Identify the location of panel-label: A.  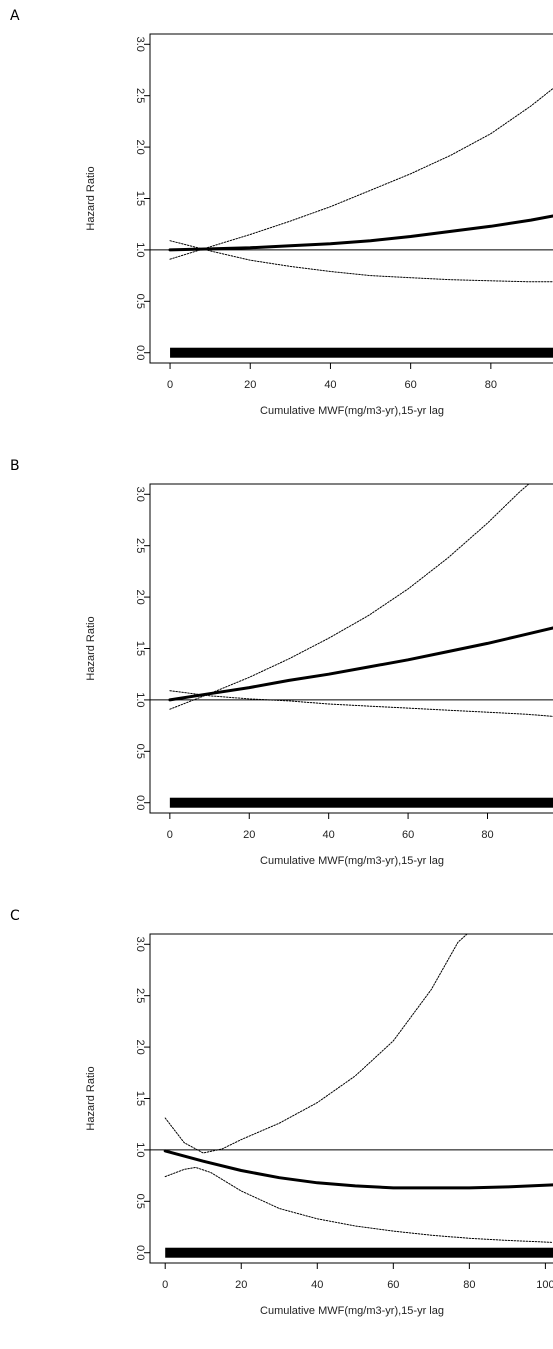
(15, 16).